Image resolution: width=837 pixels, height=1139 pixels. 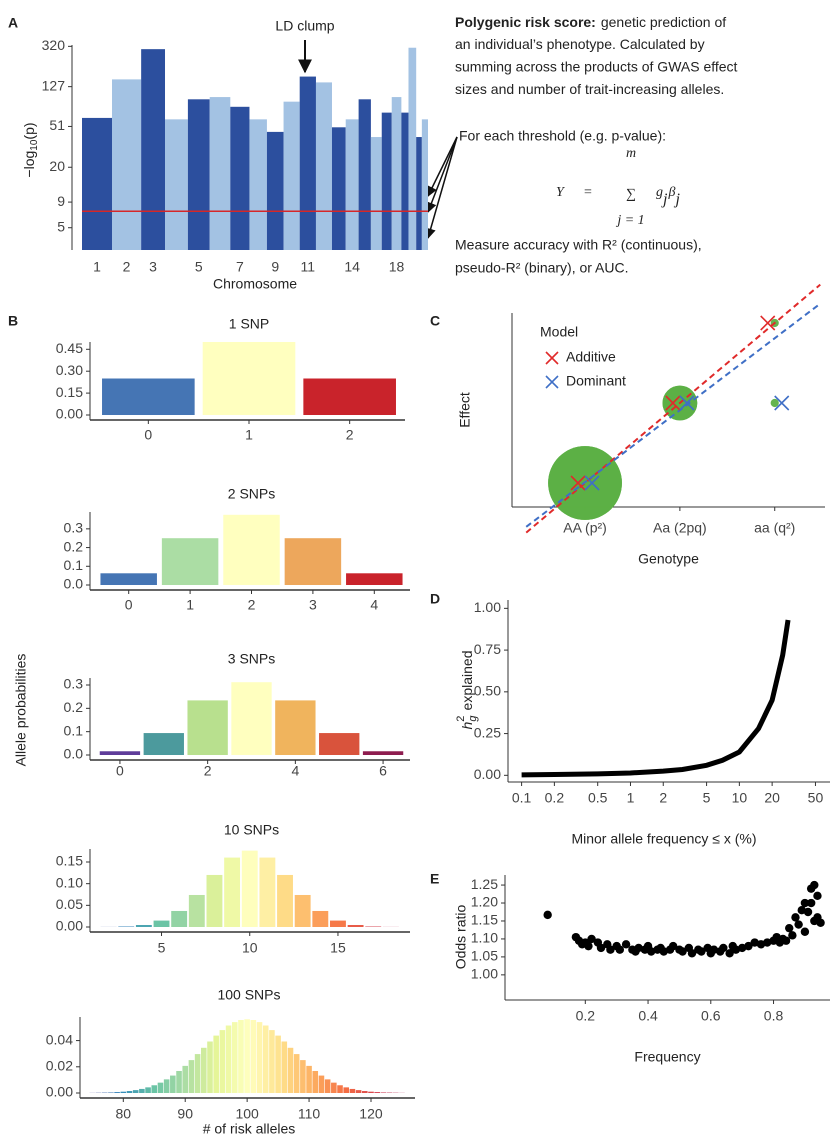 What do you see at coordinates (59, 1065) in the screenshot?
I see `y-tick-label: 0.02` at bounding box center [59, 1065].